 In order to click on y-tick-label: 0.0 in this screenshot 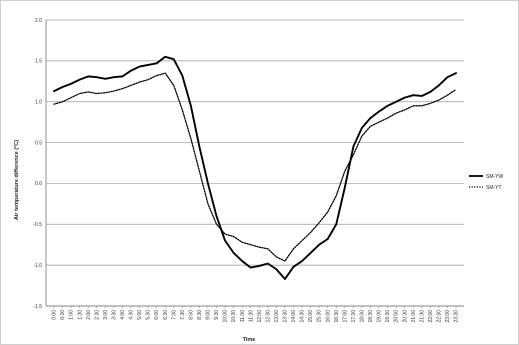, I will do `click(38, 184)`.